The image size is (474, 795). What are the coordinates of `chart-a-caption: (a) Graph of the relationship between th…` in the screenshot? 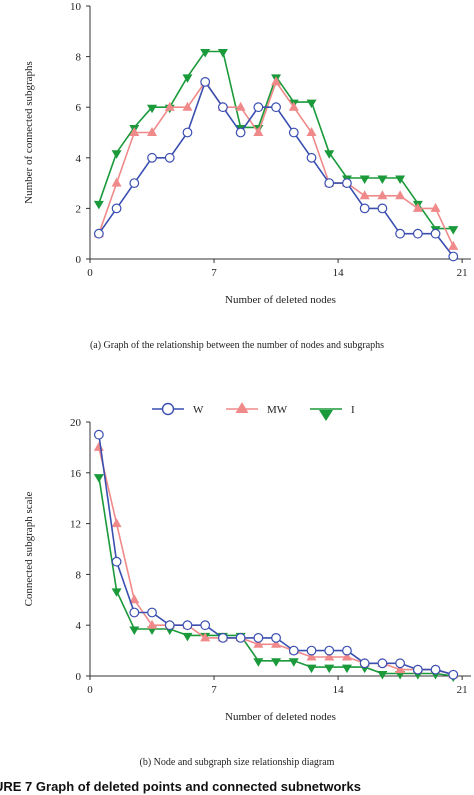 It's located at (237, 345).